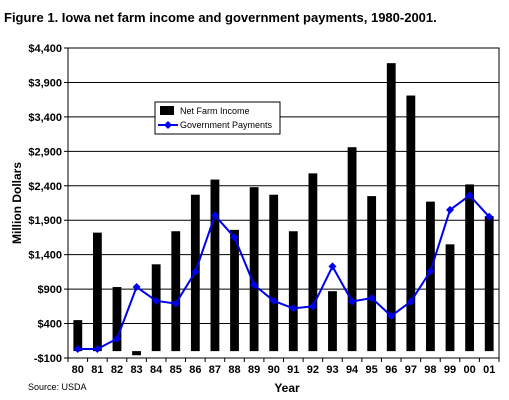  What do you see at coordinates (176, 370) in the screenshot?
I see `x-tick-label: 85` at bounding box center [176, 370].